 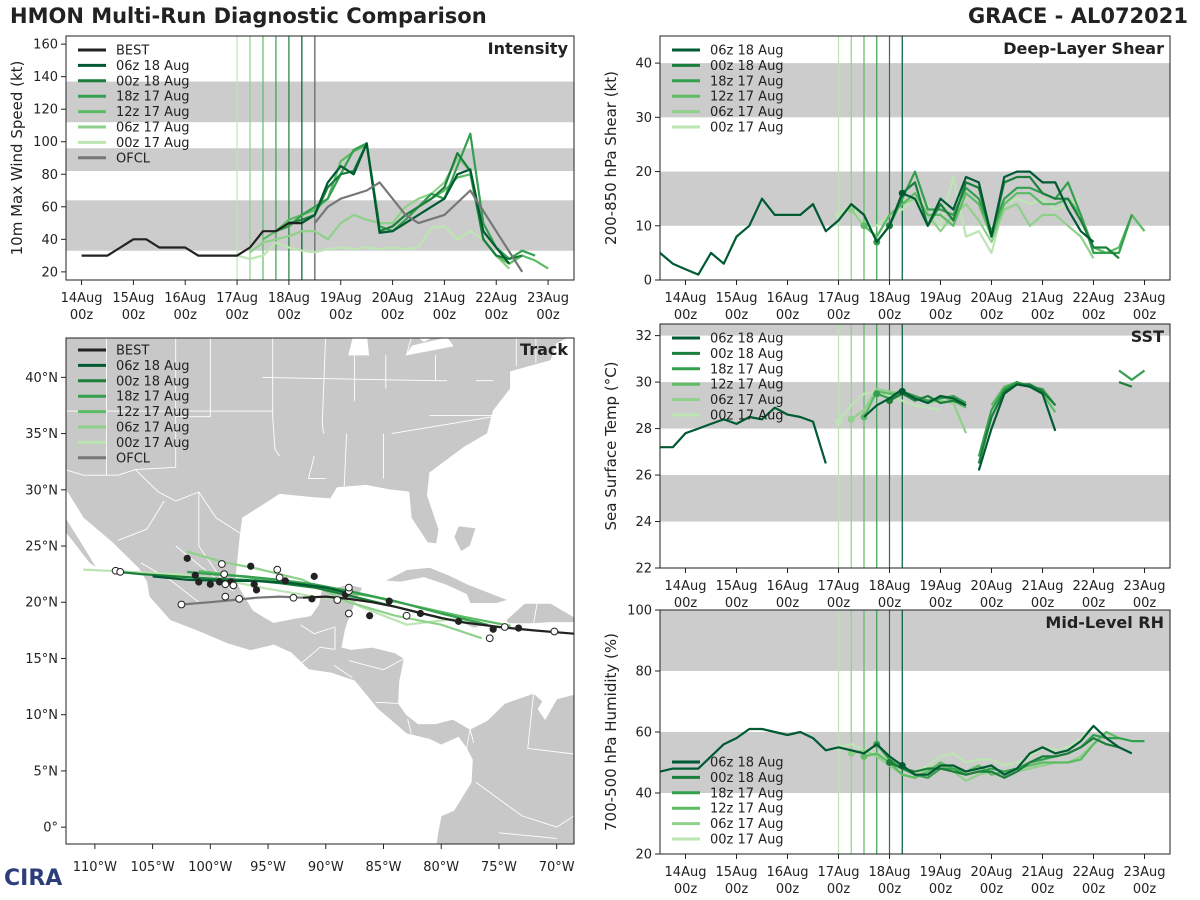 I want to click on sst-x-tick-label: 18Aug, so click(x=890, y=586).